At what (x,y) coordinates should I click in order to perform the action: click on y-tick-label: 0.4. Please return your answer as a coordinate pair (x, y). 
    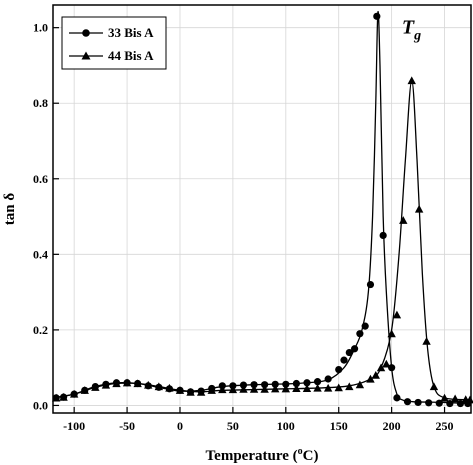
    Looking at the image, I should click on (40, 254).